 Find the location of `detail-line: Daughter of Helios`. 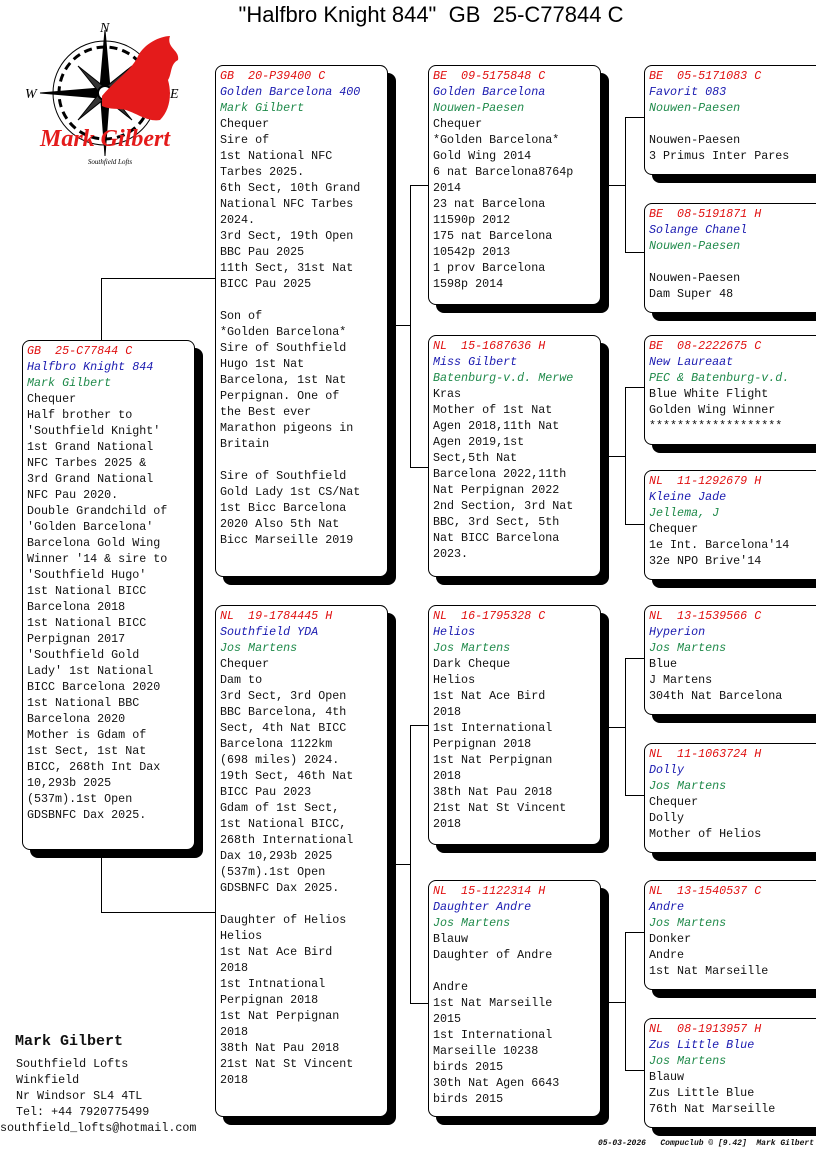

detail-line: Daughter of Helios is located at coordinates (283, 920).